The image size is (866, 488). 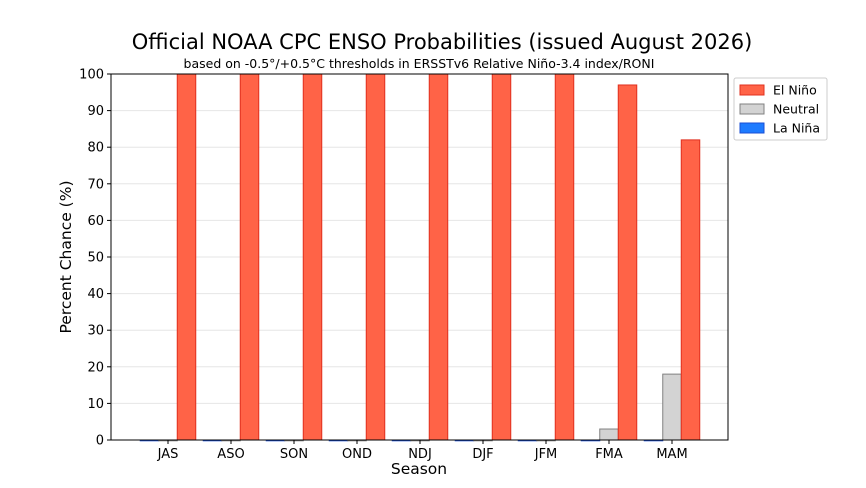 I want to click on bar-el-ni-o-aso, so click(x=249, y=257).